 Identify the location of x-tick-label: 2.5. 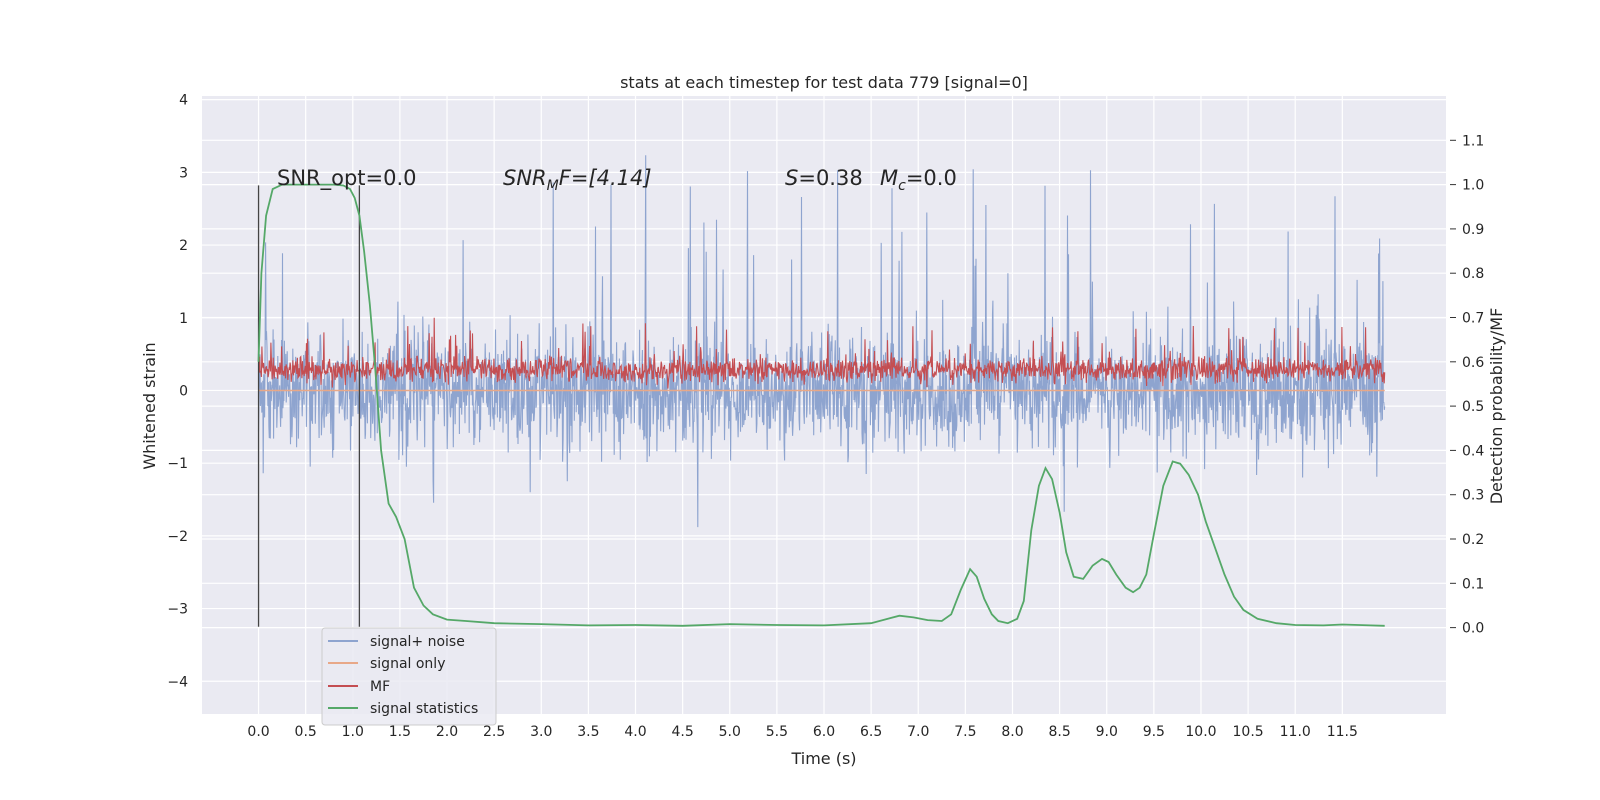
(494, 732).